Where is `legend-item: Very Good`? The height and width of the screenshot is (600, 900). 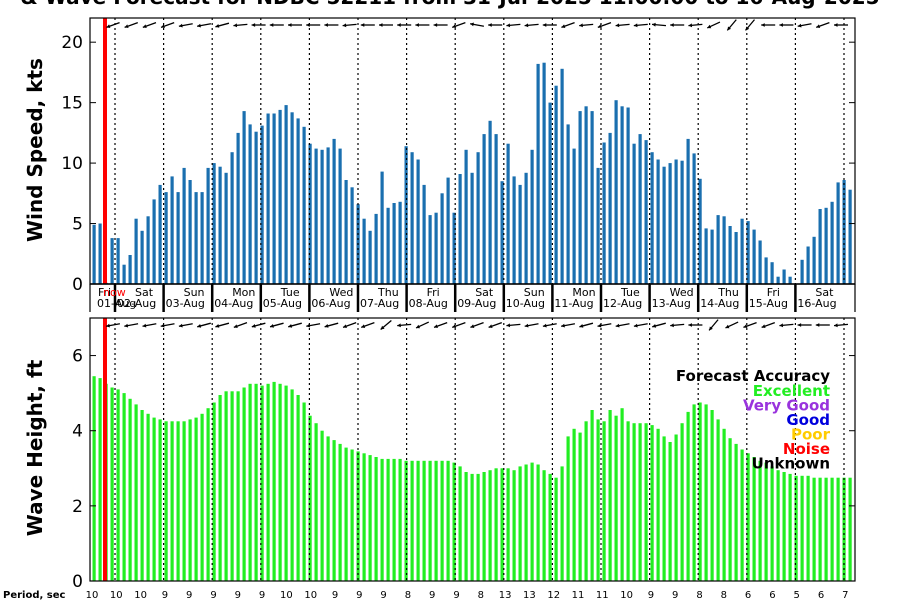 legend-item: Very Good is located at coordinates (786, 406).